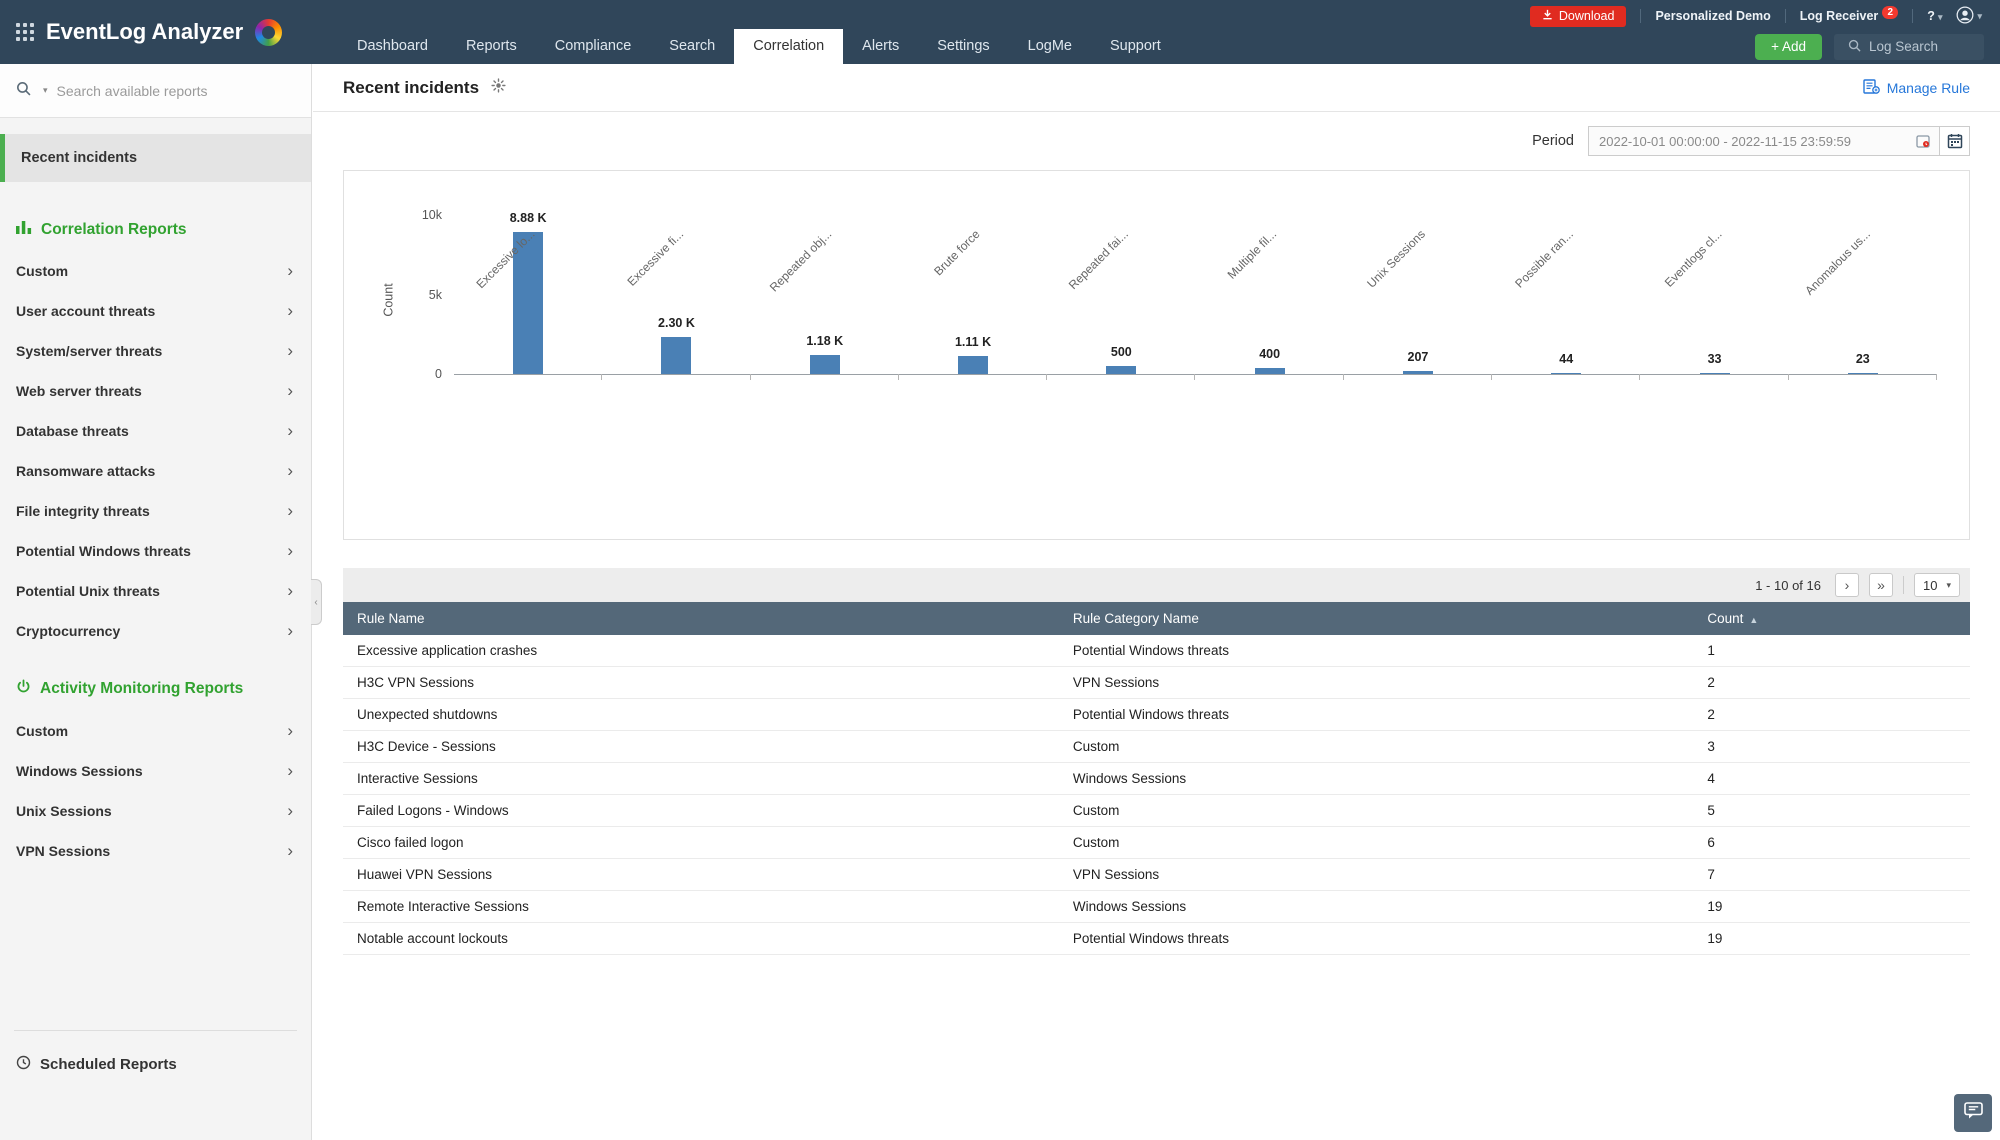 Image resolution: width=2000 pixels, height=1140 pixels. Describe the element at coordinates (528, 218) in the screenshot. I see `bar-value-label: 8.88 K` at that location.